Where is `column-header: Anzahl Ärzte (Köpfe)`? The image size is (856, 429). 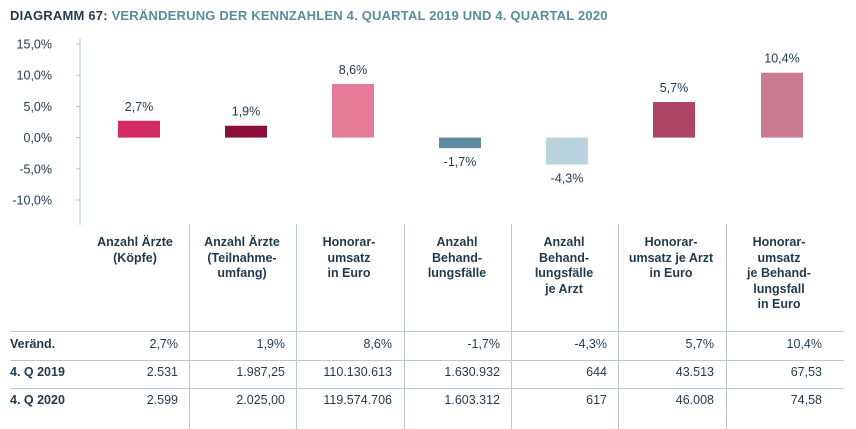
column-header: Anzahl Ärzte (Köpfe) is located at coordinates (135, 250).